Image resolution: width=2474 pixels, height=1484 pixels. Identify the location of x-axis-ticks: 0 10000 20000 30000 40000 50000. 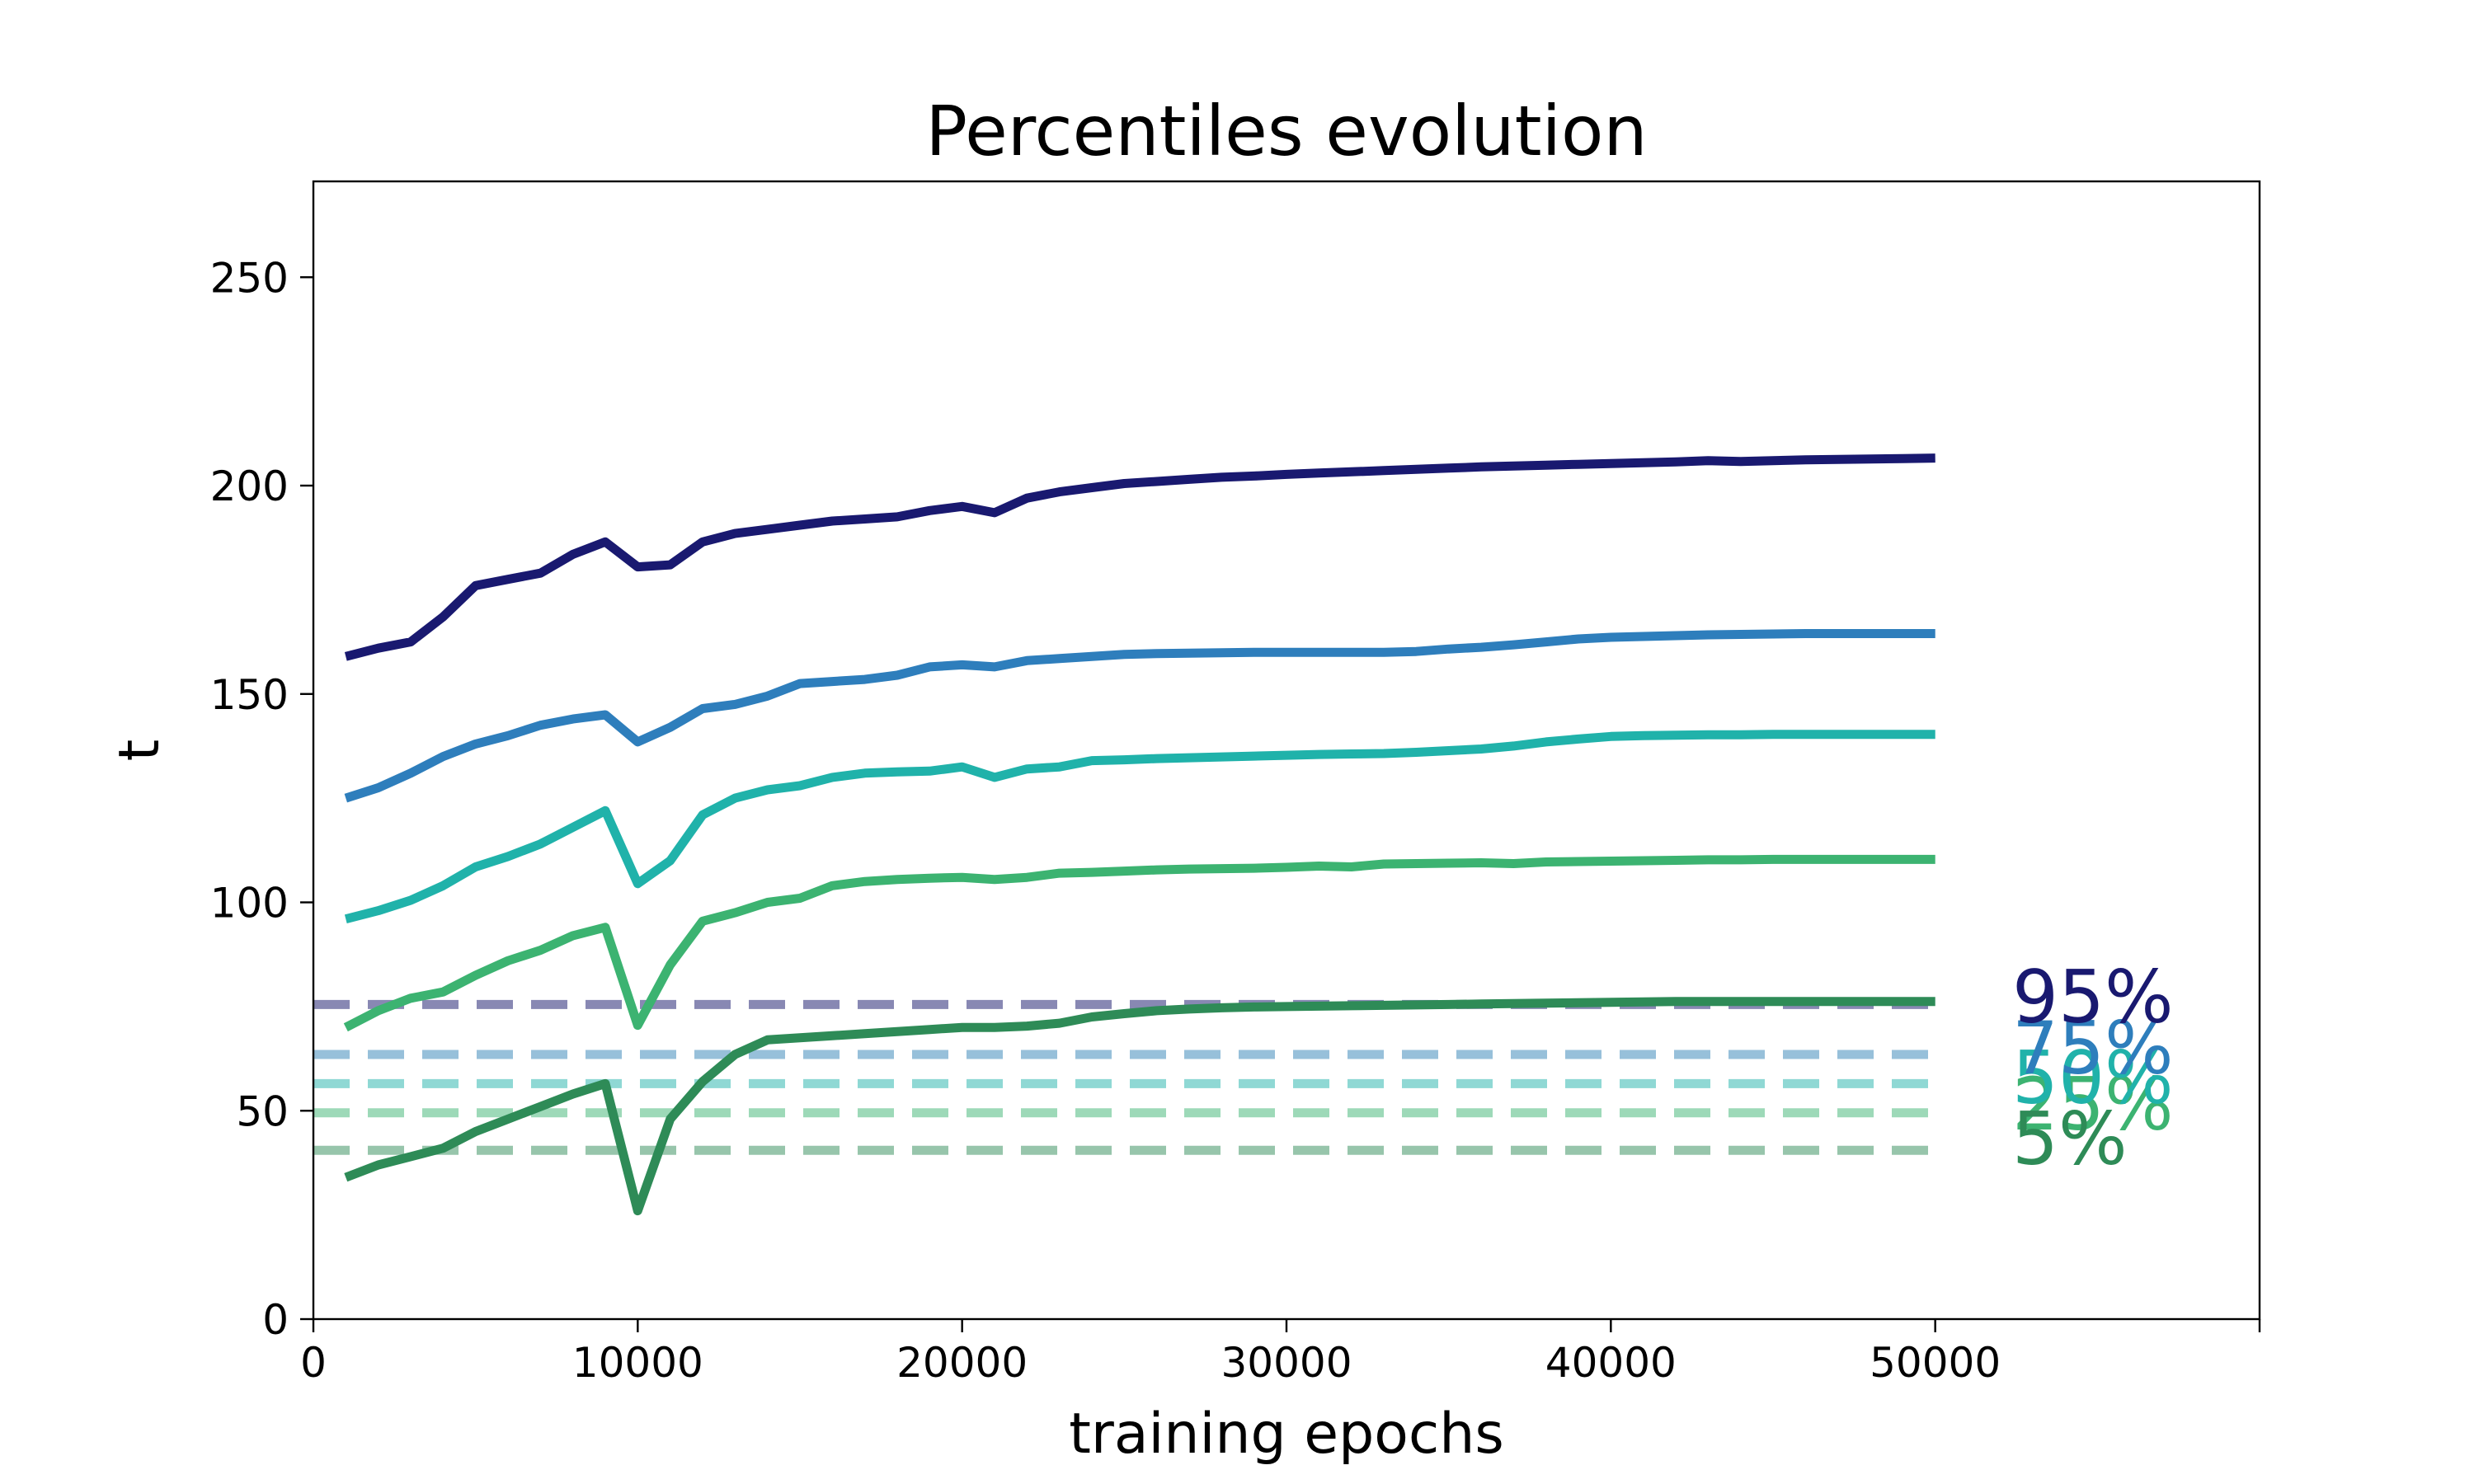
(1280, 1353).